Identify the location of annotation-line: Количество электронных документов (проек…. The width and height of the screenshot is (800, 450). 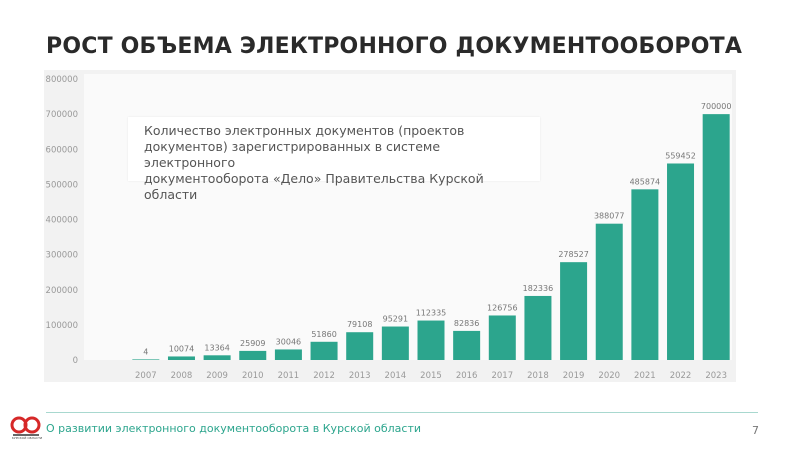
(304, 130).